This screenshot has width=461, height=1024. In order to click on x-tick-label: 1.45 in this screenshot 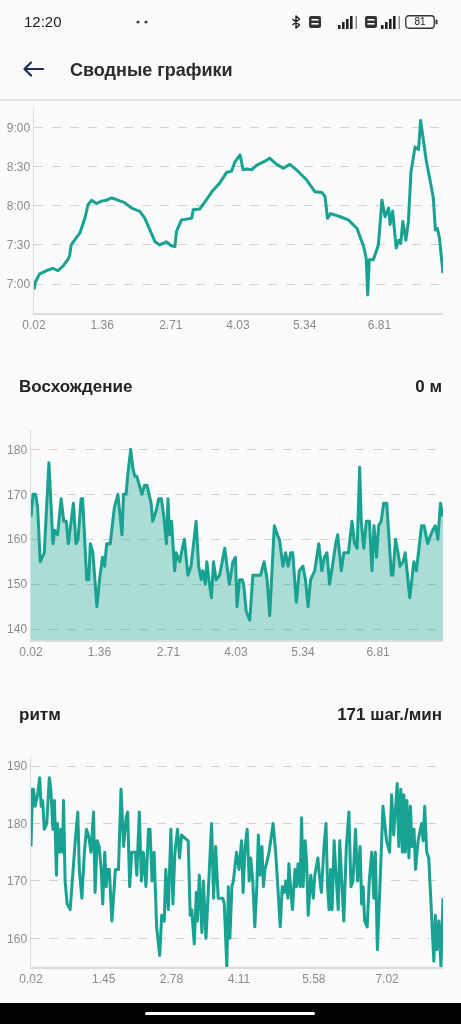, I will do `click(104, 978)`.